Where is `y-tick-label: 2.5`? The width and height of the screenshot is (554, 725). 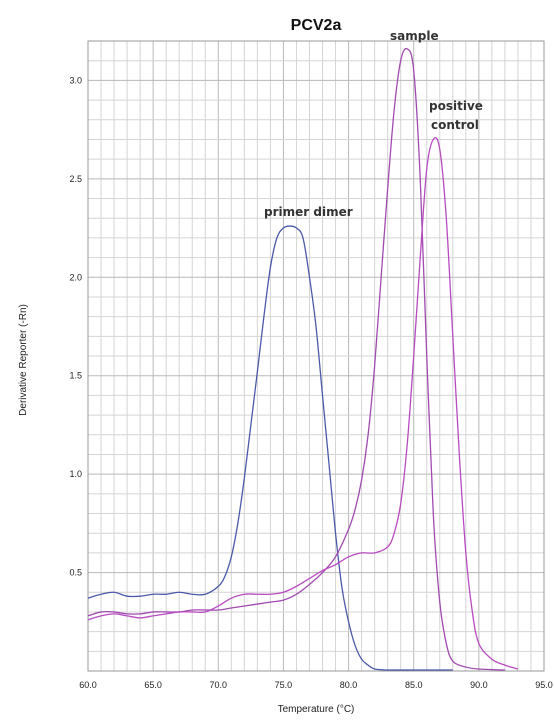
y-tick-label: 2.5 is located at coordinates (75, 179).